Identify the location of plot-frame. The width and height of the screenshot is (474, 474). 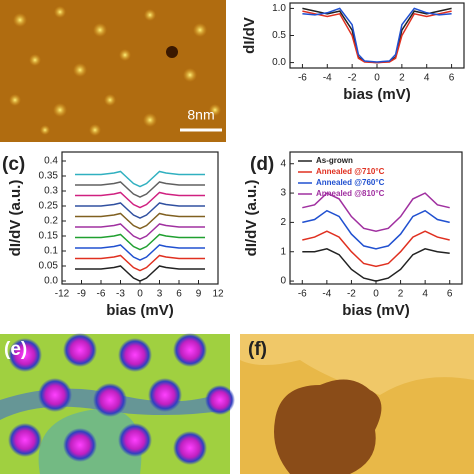
(377, 35).